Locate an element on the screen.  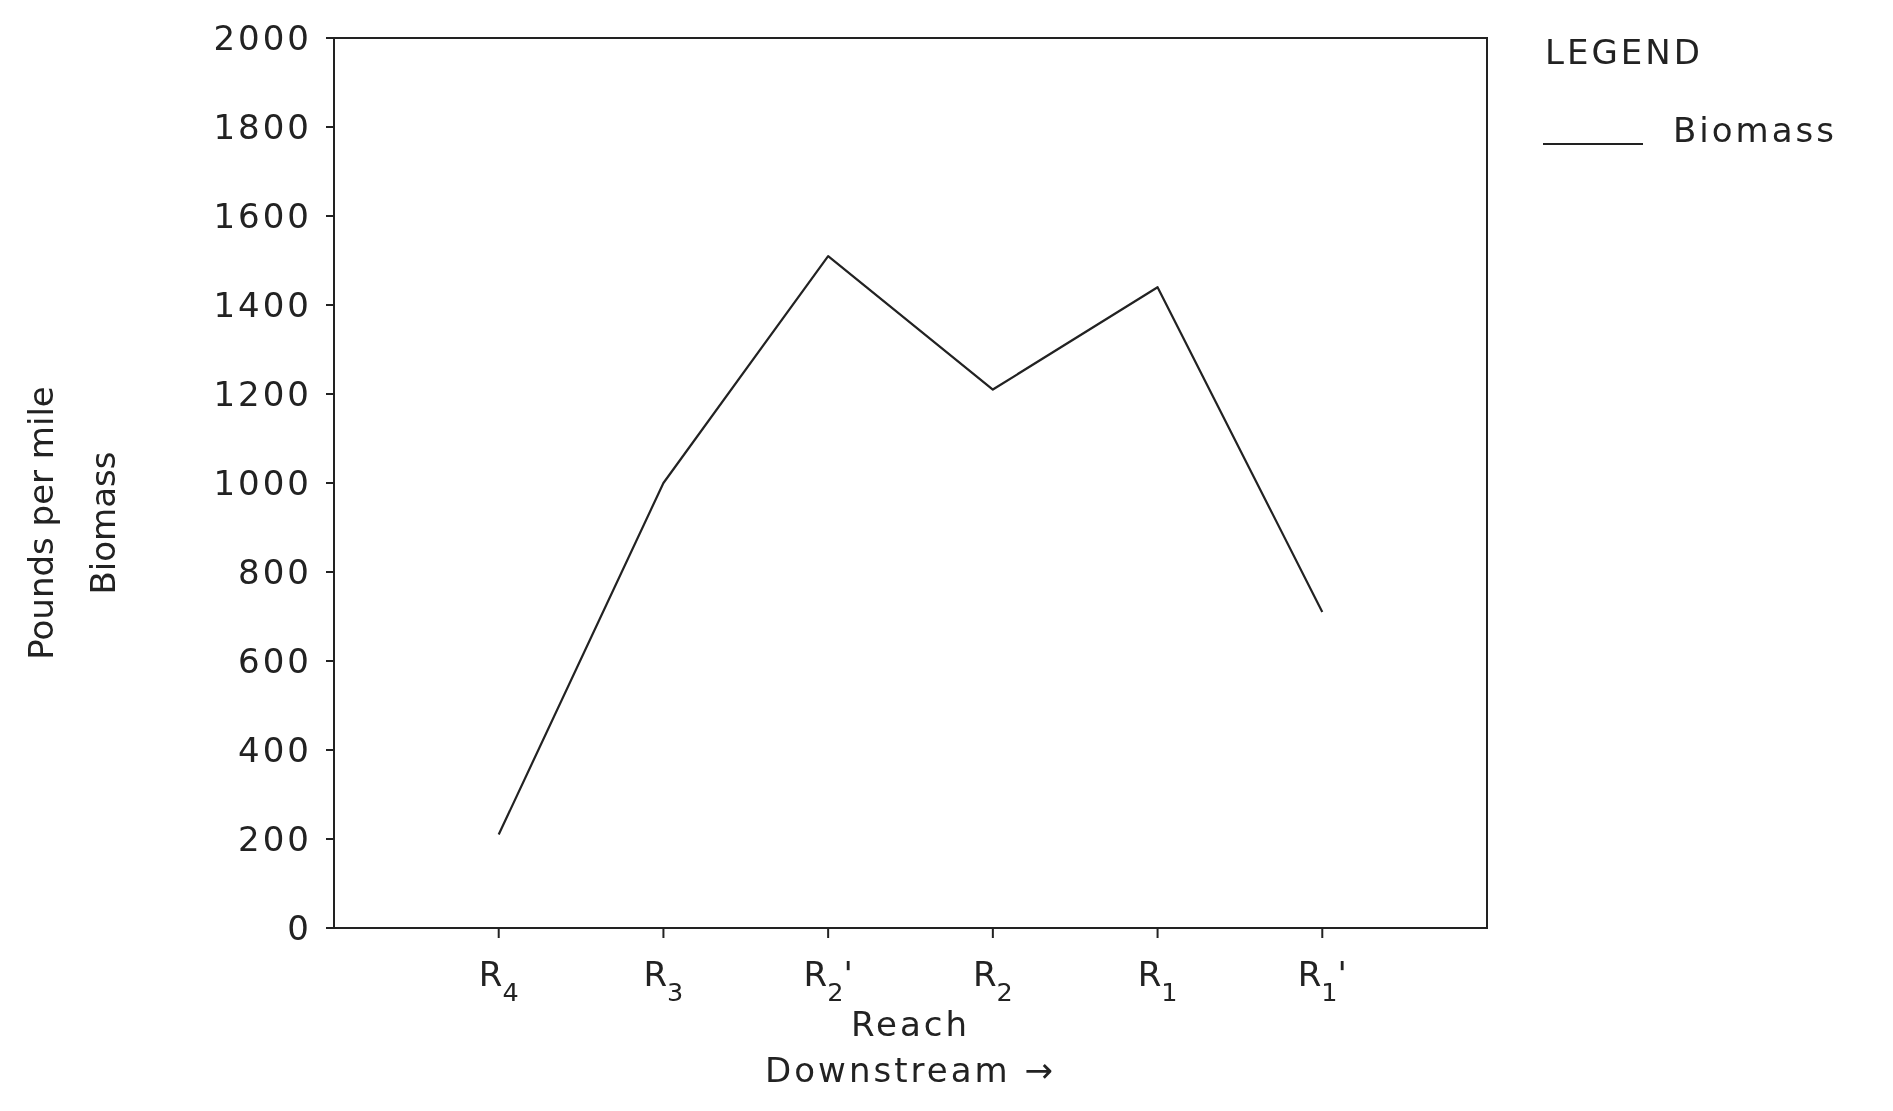
y-axis-title: Pounds per mile Biomass is located at coordinates (72, 523).